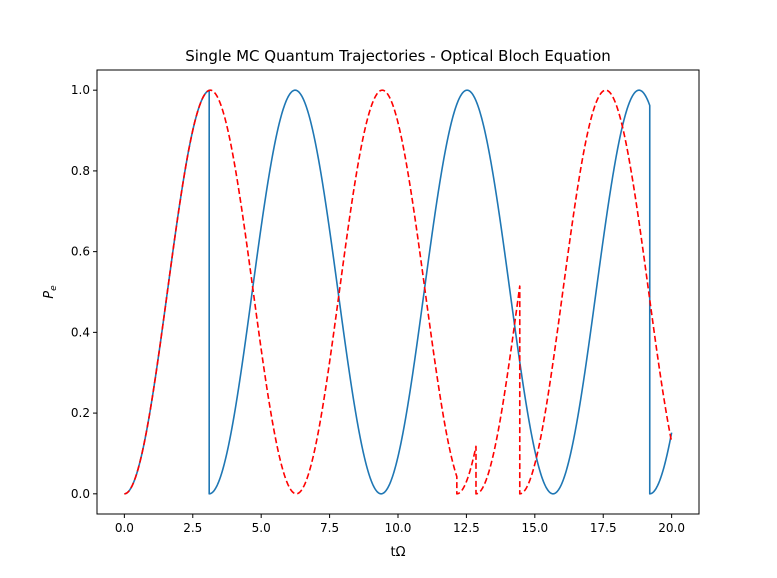 The width and height of the screenshot is (777, 578). Describe the element at coordinates (397, 552) in the screenshot. I see `x-axis-label: tΩ` at that location.